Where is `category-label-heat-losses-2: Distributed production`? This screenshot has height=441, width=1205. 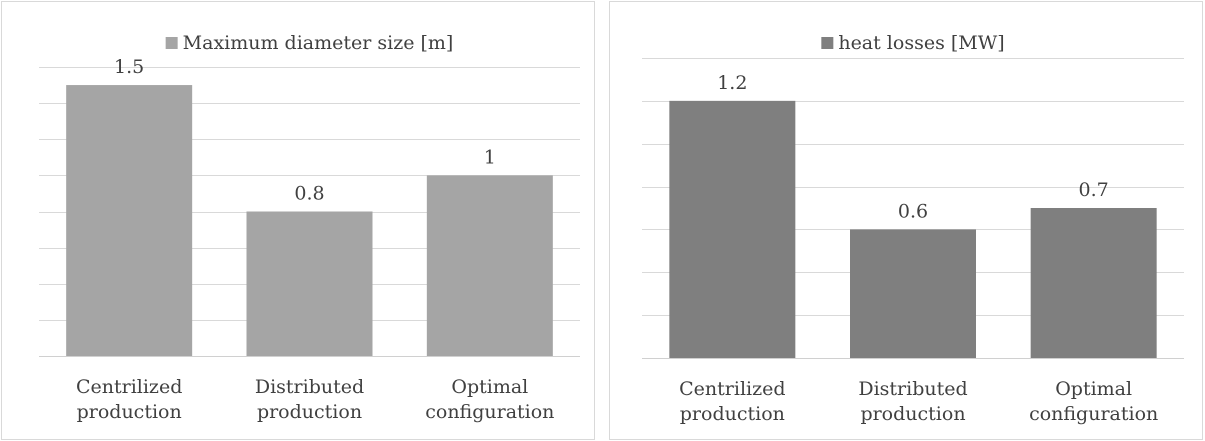 category-label-heat-losses-2: Distributed production is located at coordinates (912, 401).